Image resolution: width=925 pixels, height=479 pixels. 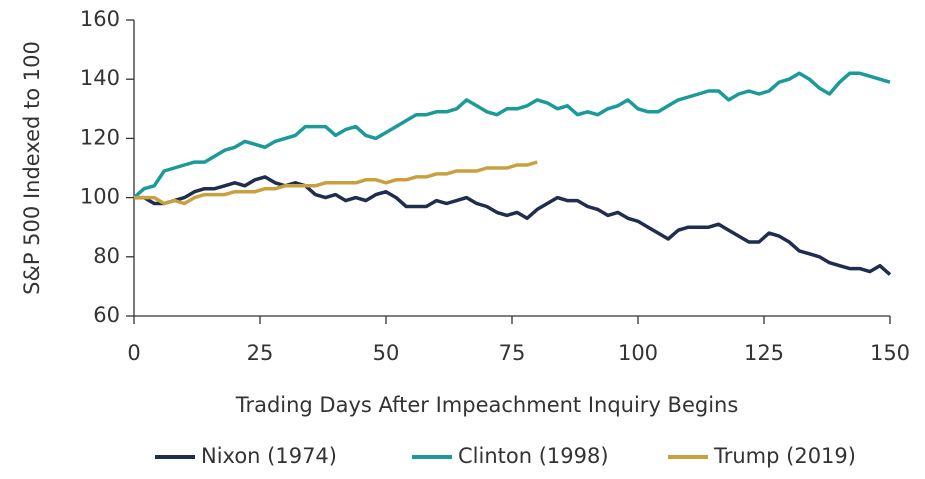 I want to click on x-tick-label: 125, so click(x=764, y=353).